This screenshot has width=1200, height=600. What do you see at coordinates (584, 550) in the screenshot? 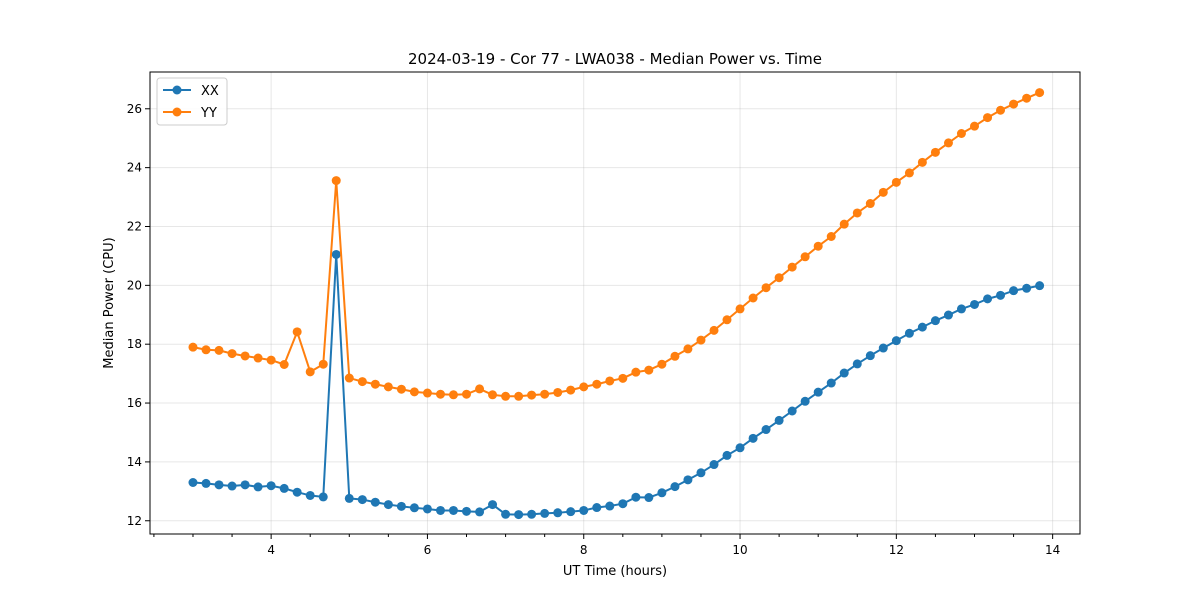
I see `x-tick-label: 8` at bounding box center [584, 550].